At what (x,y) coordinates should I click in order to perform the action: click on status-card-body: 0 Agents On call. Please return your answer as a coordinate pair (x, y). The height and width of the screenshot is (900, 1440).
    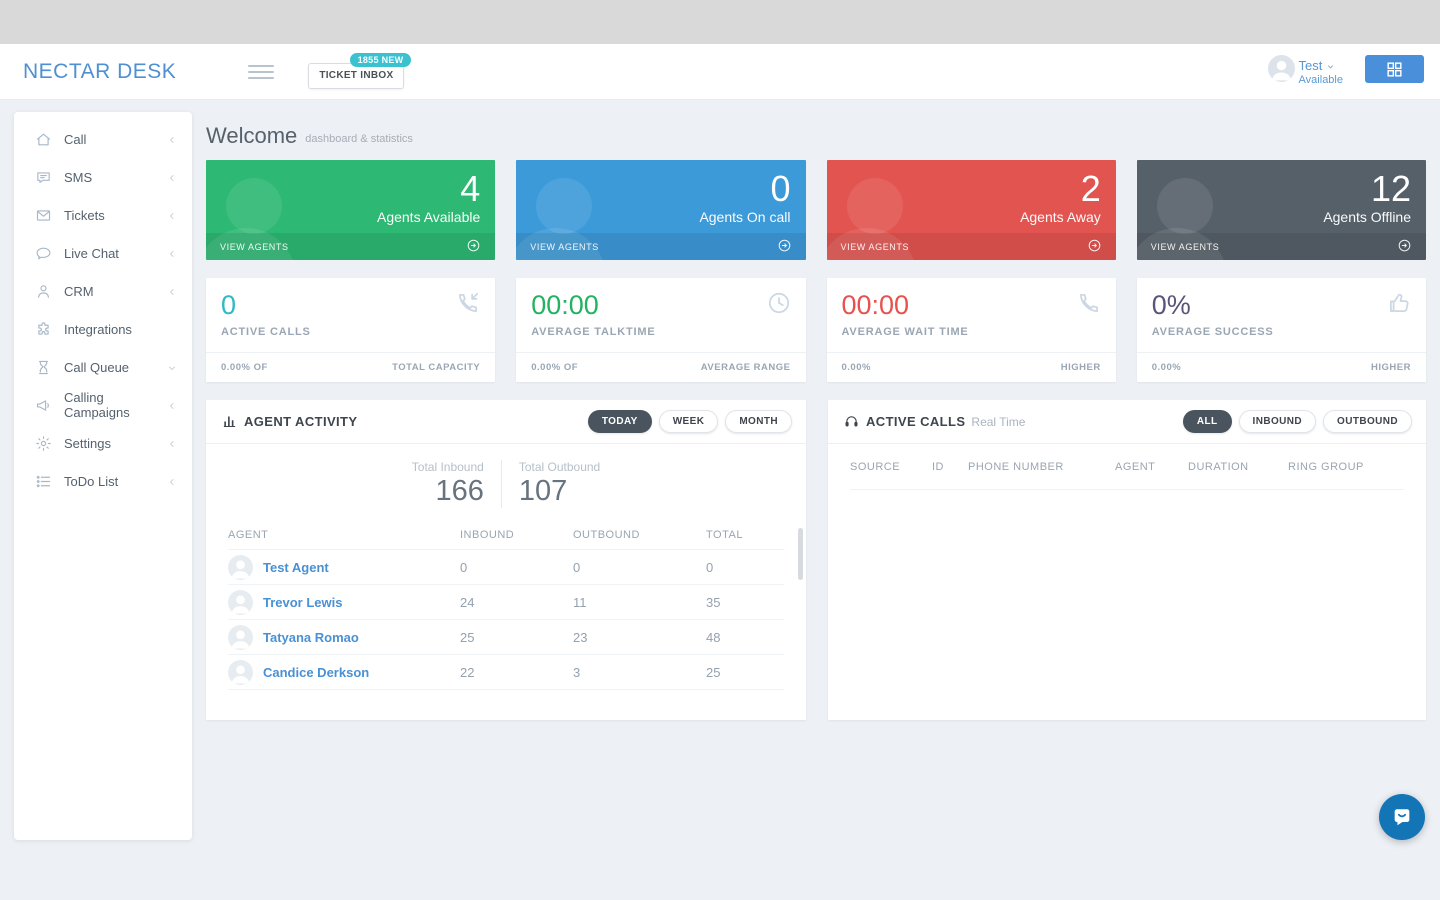
    Looking at the image, I should click on (660, 201).